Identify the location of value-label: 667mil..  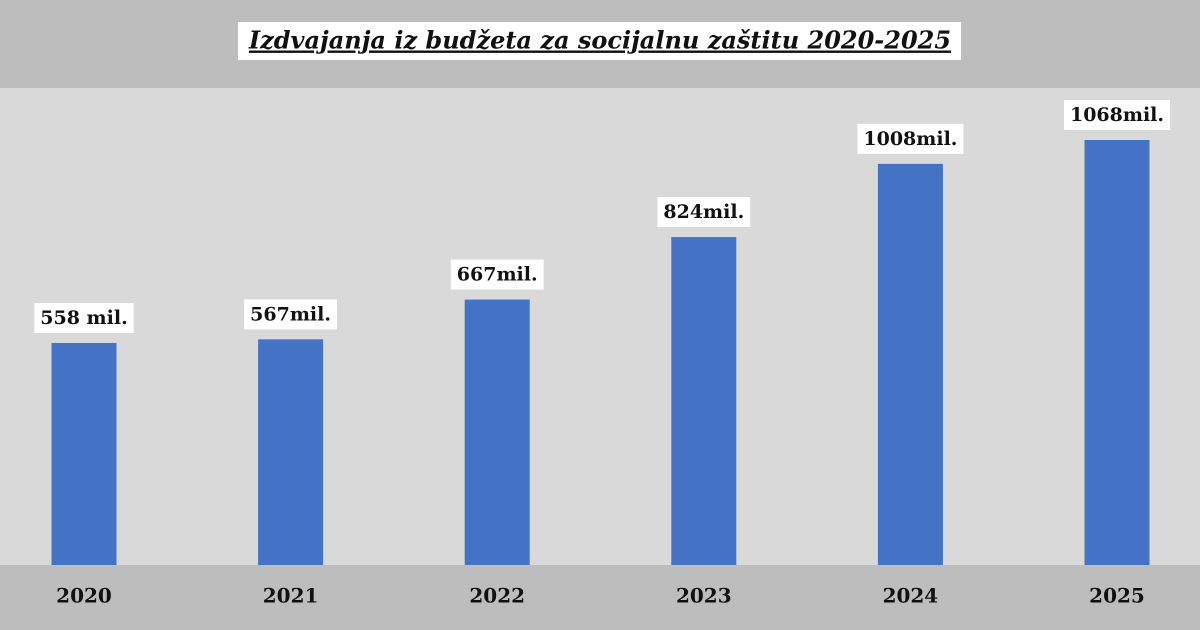
(497, 275).